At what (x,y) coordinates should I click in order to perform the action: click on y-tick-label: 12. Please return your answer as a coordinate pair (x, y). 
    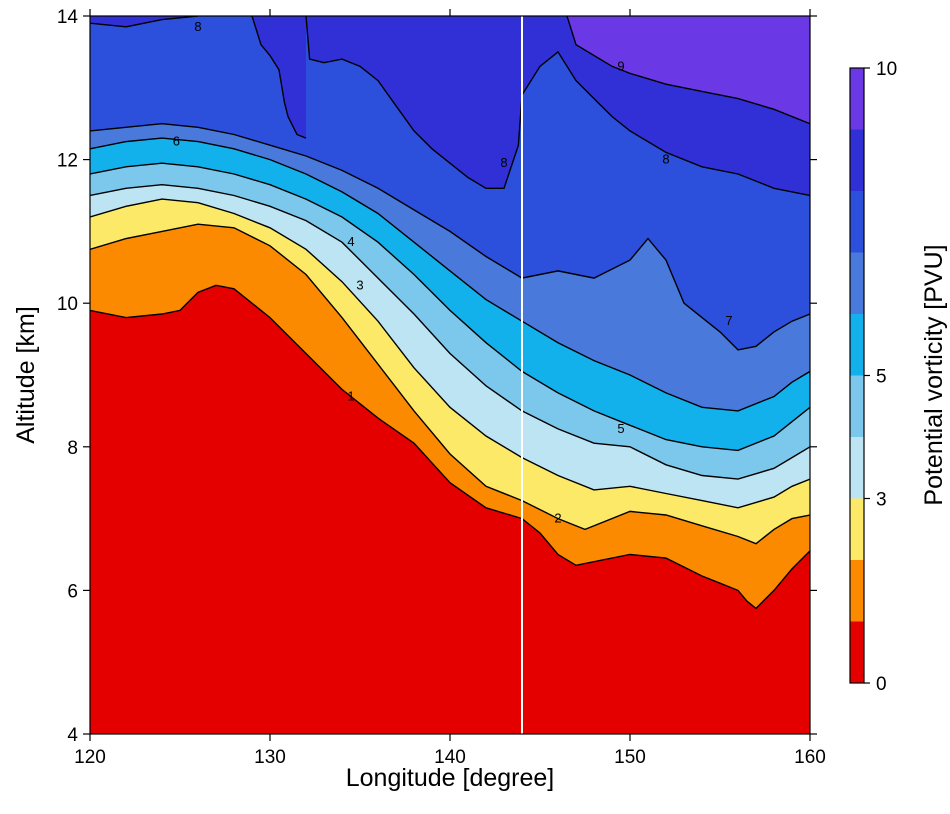
    Looking at the image, I should click on (67, 161).